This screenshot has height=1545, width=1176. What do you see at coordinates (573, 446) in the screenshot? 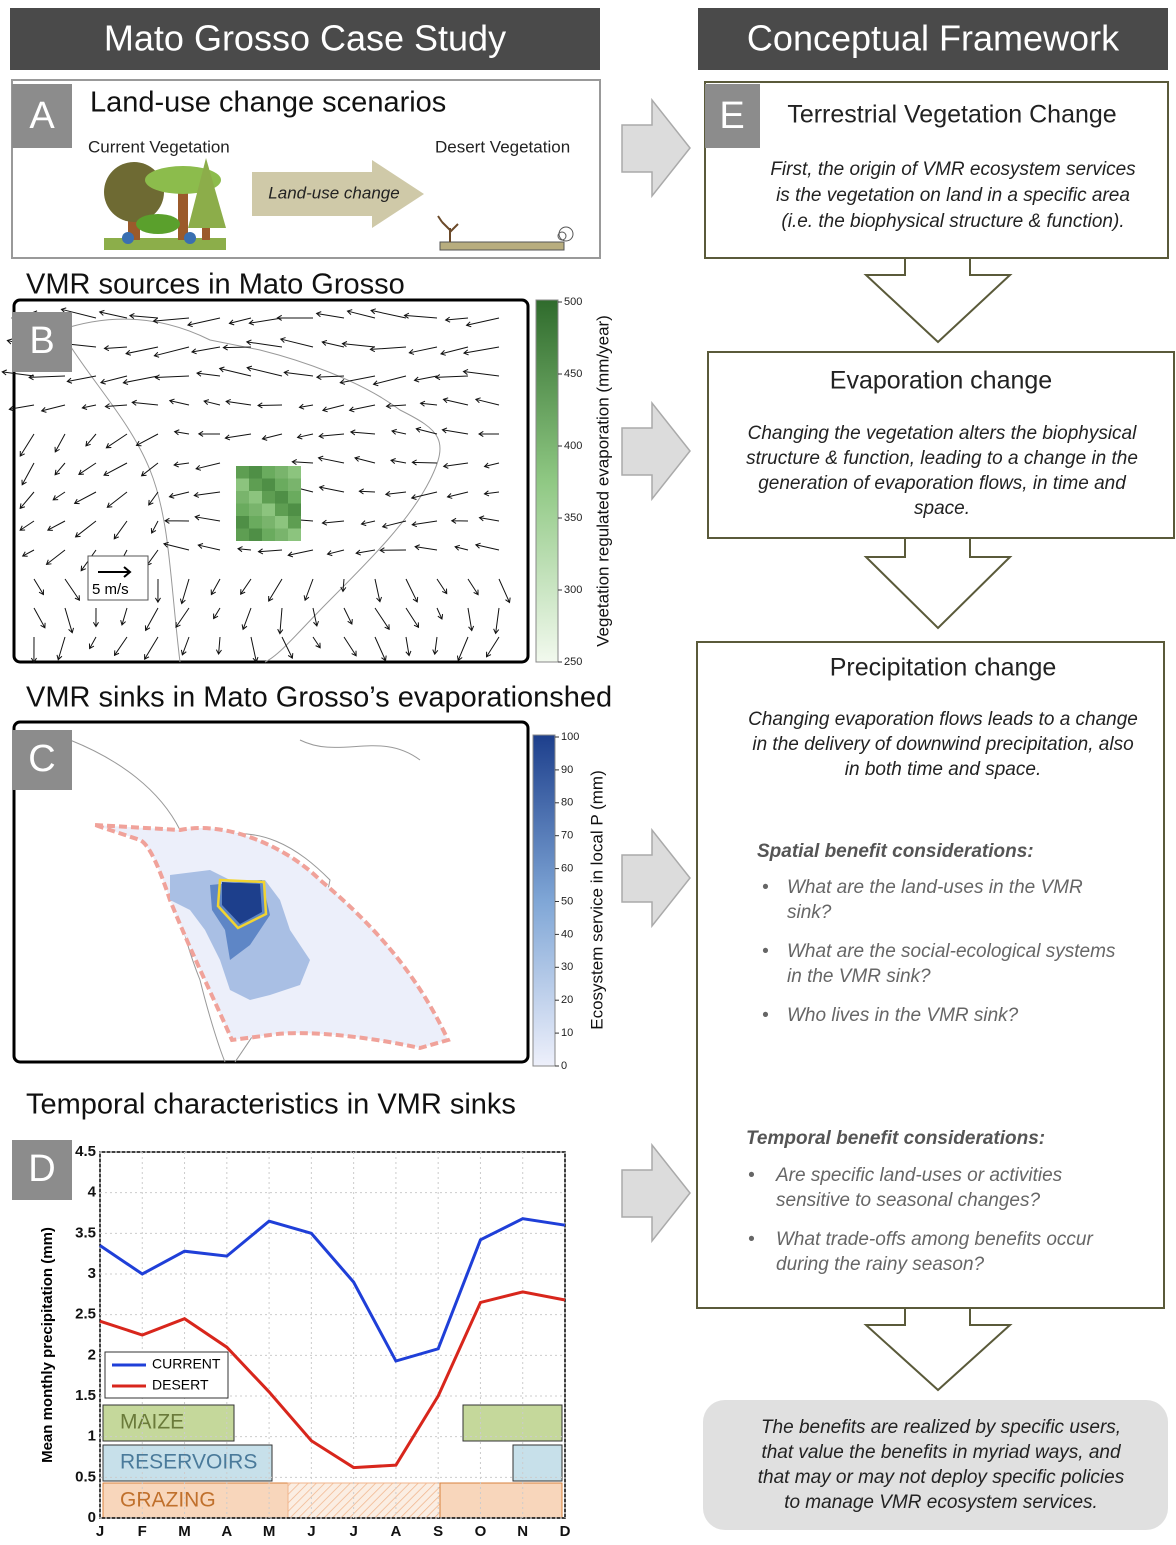
I see `colorbar-tick-label: 400` at bounding box center [573, 446].